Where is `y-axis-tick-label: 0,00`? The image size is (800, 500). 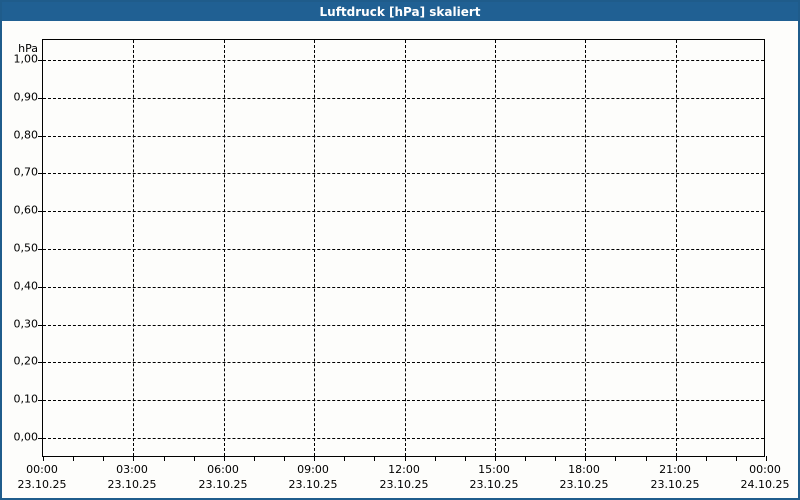
y-axis-tick-label: 0,00 is located at coordinates (26, 437).